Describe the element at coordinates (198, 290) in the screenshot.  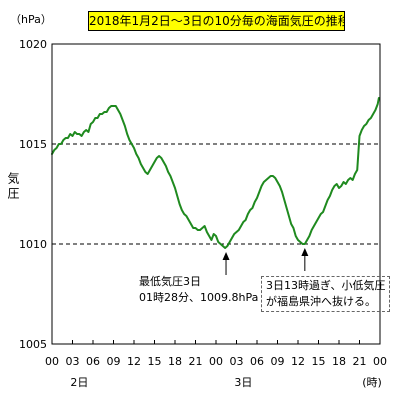
I see `annotation-minimum-pressure: 最低気圧3日 01時28分、1009.8hPa` at that location.